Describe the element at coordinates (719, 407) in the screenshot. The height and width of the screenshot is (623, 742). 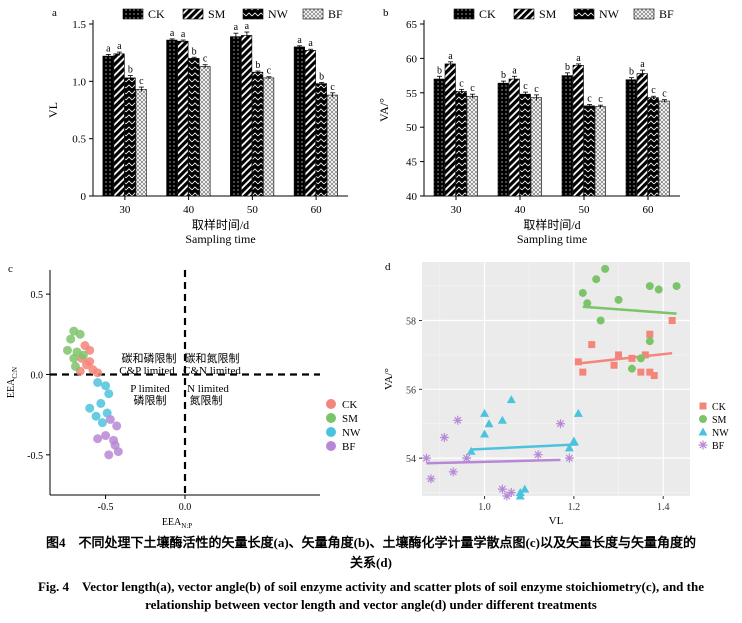
I see `legend-label-ck: CK` at that location.